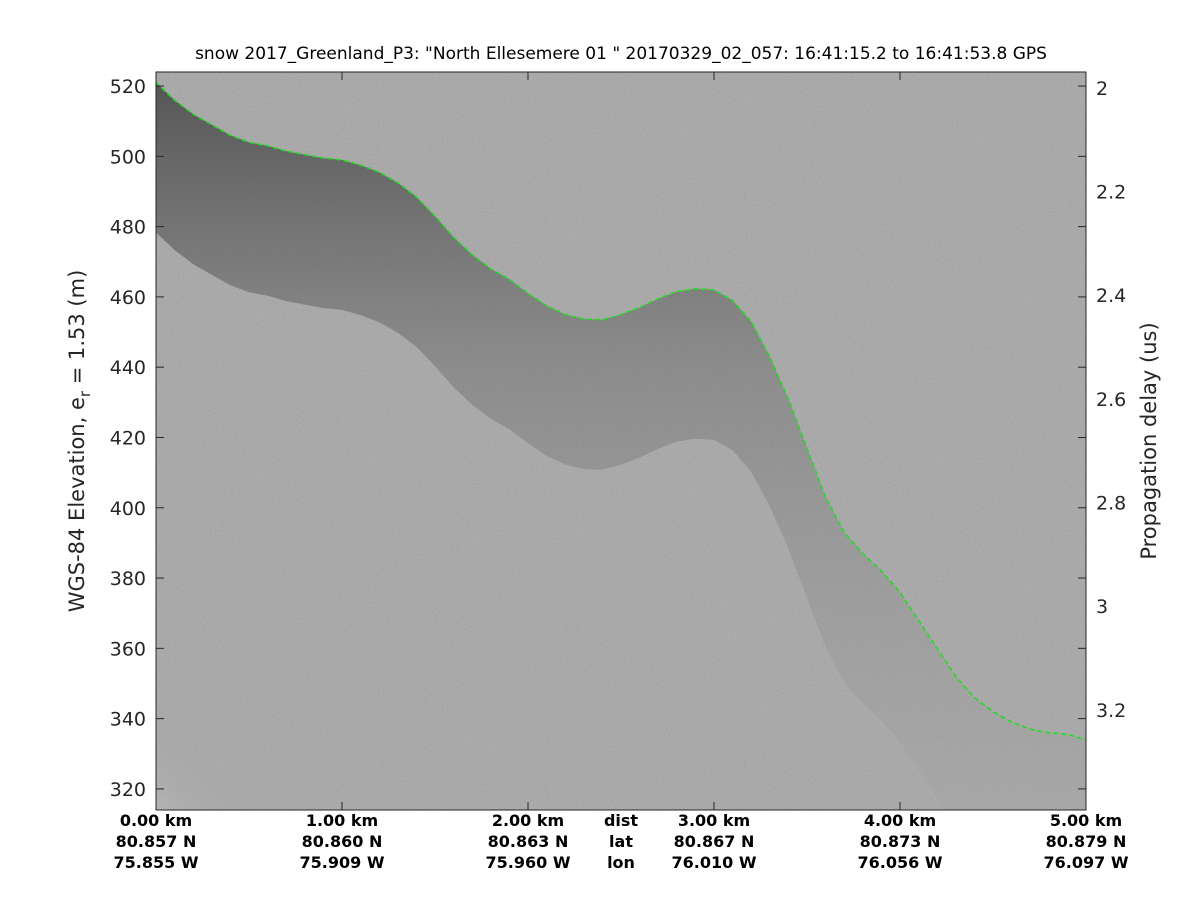  What do you see at coordinates (128, 579) in the screenshot?
I see `y-tick-label: 380` at bounding box center [128, 579].